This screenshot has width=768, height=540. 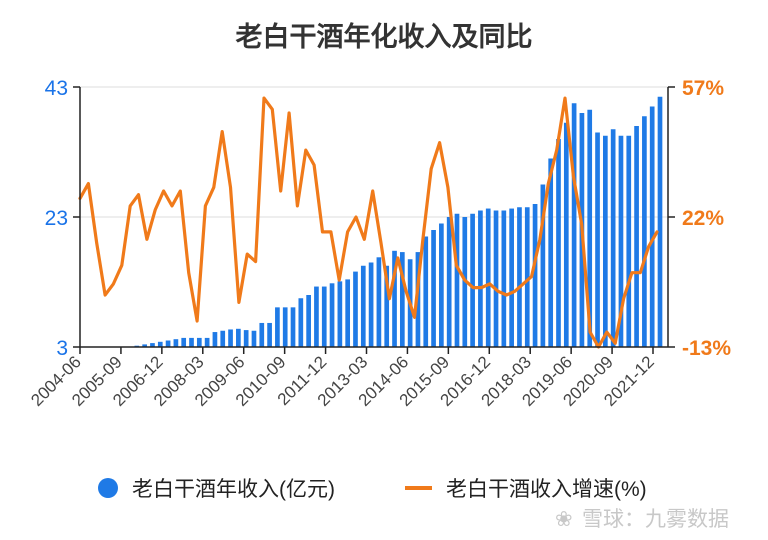 I want to click on left-tick-label: 23, so click(x=56, y=218).